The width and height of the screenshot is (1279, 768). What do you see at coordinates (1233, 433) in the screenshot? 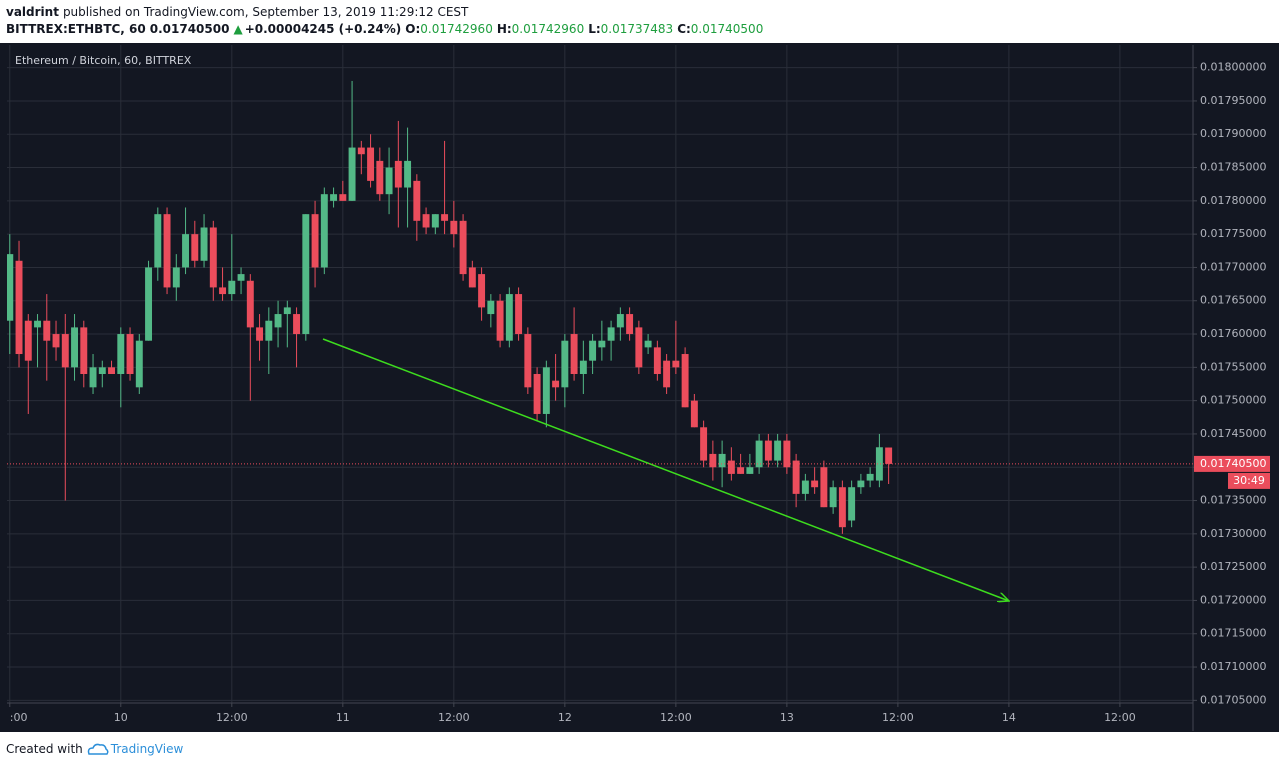
I see `y-tick-label: 0.01745000` at bounding box center [1233, 433].